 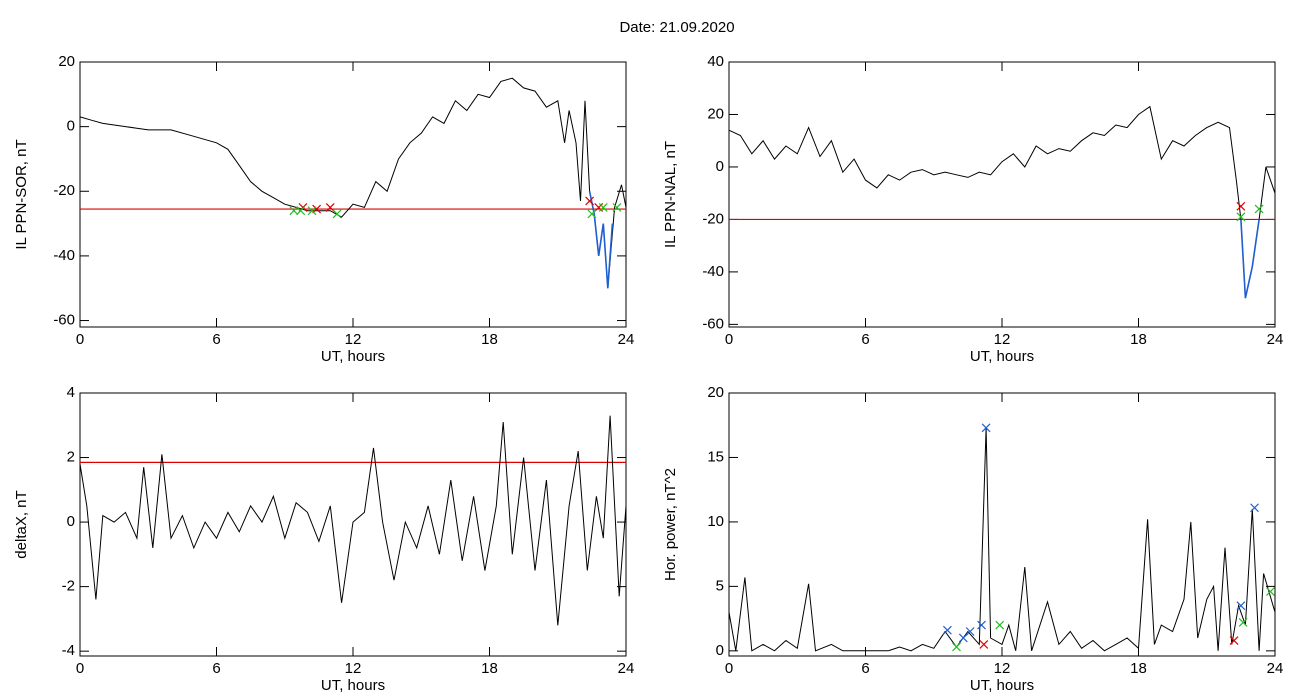 What do you see at coordinates (21, 524) in the screenshot?
I see `y-axis-label: deltaX, nT` at bounding box center [21, 524].